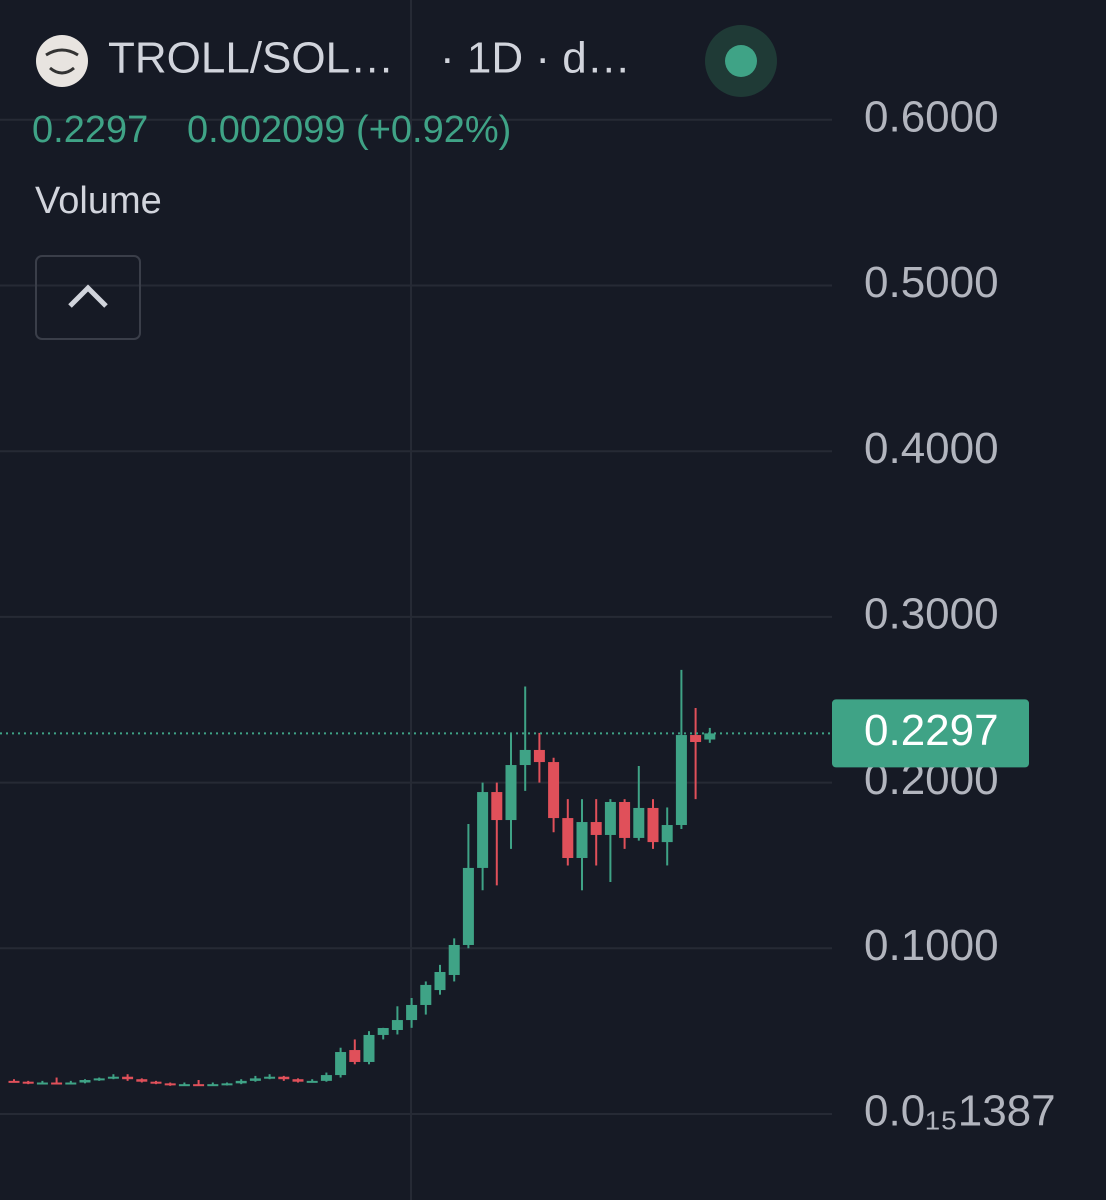 The height and width of the screenshot is (1200, 1106). Describe the element at coordinates (741, 61) in the screenshot. I see `status-dot` at that location.